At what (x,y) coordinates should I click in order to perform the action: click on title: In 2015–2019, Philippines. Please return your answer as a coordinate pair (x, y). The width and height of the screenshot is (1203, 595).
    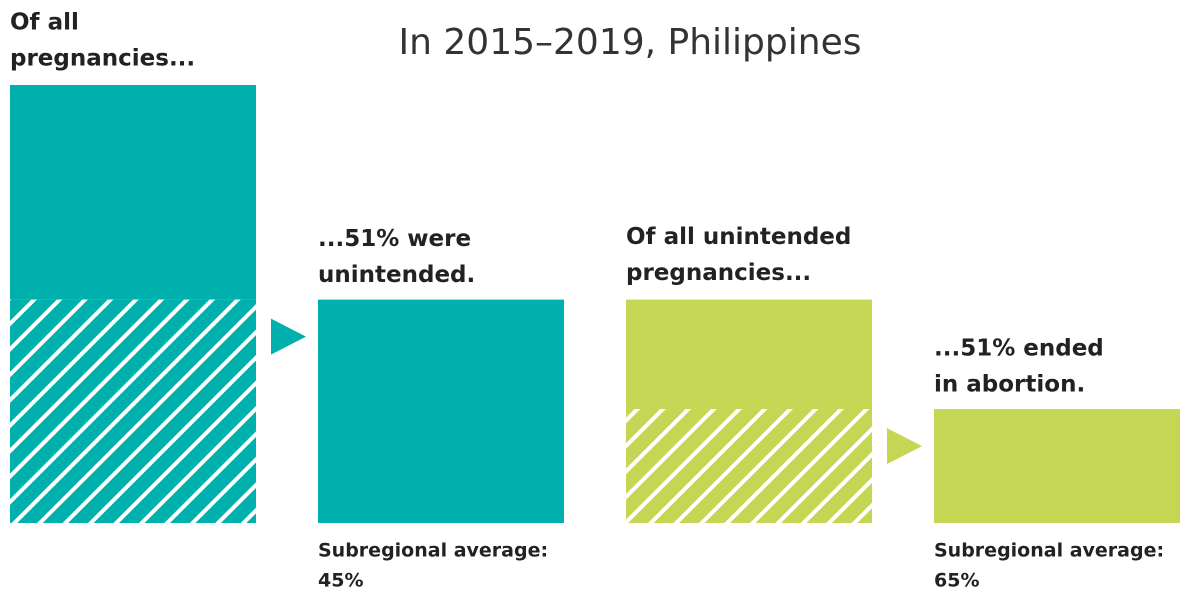
    Looking at the image, I should click on (630, 42).